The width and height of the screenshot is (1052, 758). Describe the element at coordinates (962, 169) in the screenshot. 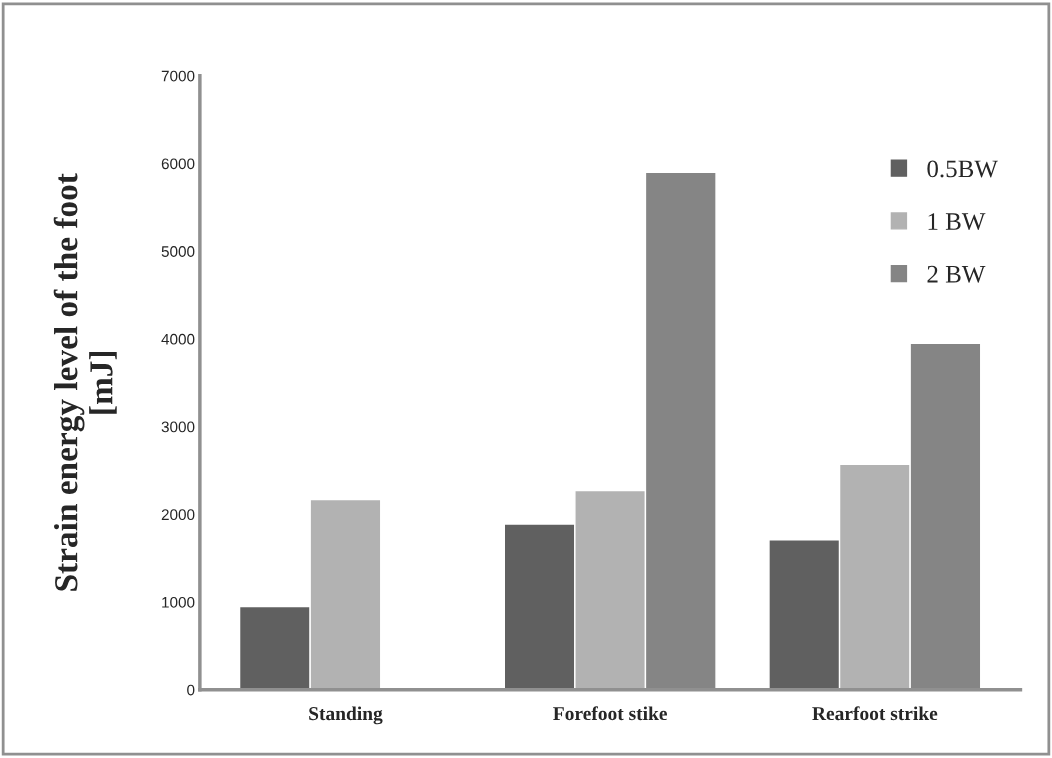

I see `legend-label: 0.5BW` at that location.